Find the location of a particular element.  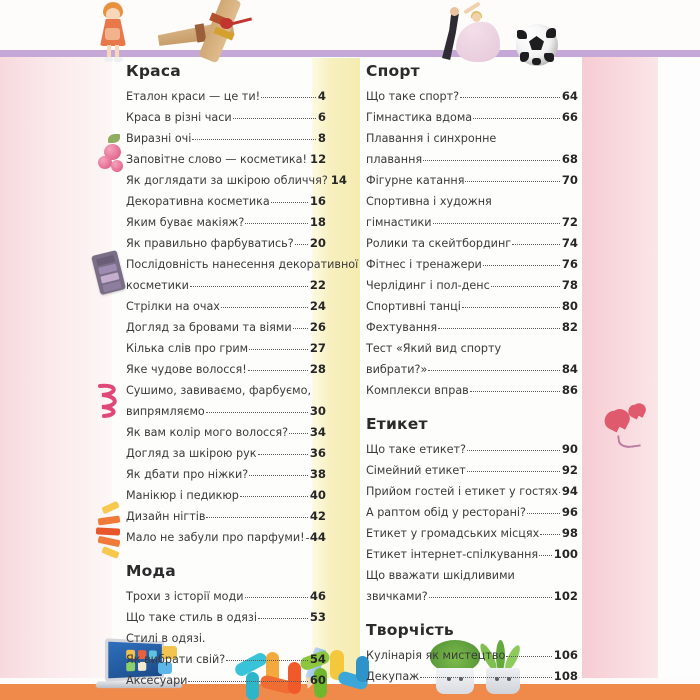

toc-entry: Стрілки на очах 24 is located at coordinates (226, 306).